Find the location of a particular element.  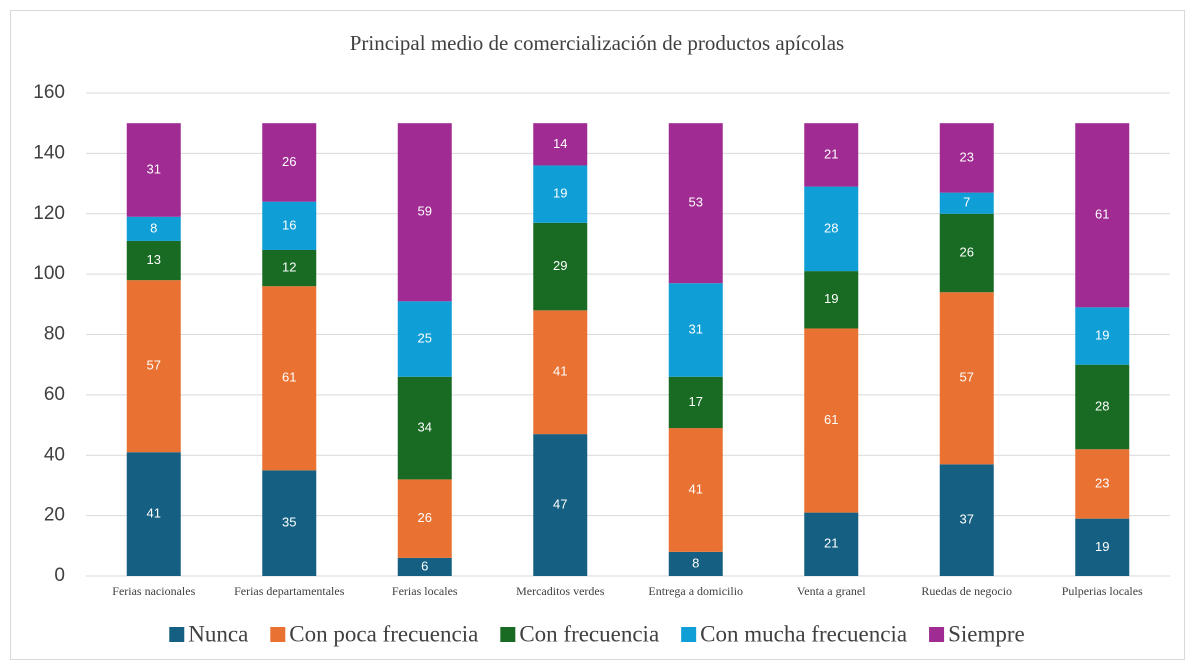

y-tick-label: 40 is located at coordinates (54, 454).